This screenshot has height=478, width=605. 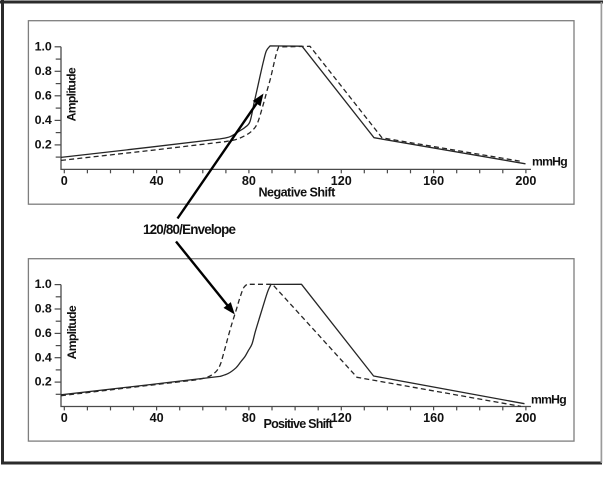 What do you see at coordinates (299, 424) in the screenshot?
I see `svg-text: Positive Shift` at bounding box center [299, 424].